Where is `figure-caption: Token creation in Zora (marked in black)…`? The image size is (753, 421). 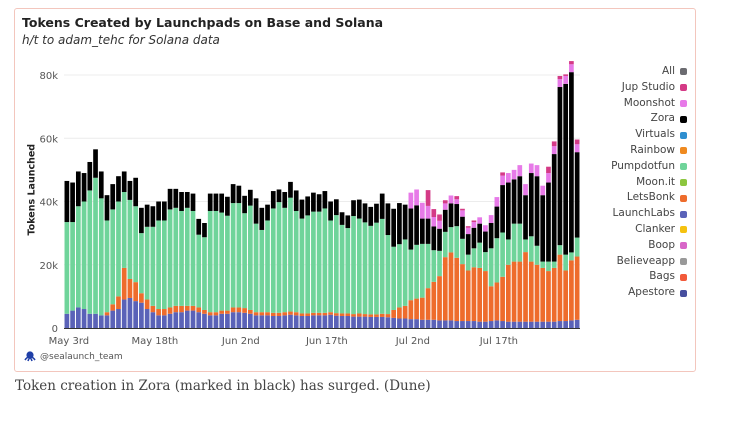 figure-caption: Token creation in Zora (marked in black)… is located at coordinates (223, 386).